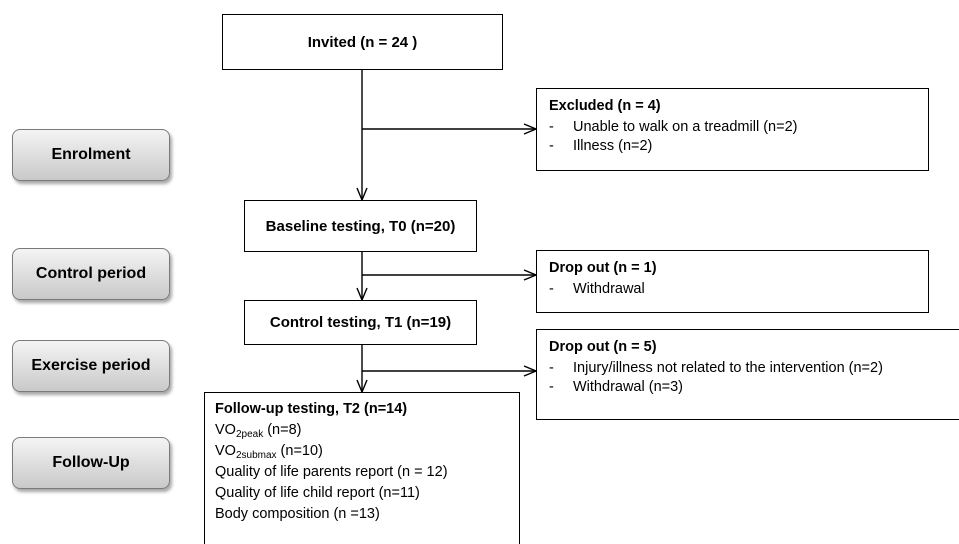 The width and height of the screenshot is (959, 544). What do you see at coordinates (360, 322) in the screenshot?
I see `control-testing-box: Control testing, T1 (n=19)` at bounding box center [360, 322].